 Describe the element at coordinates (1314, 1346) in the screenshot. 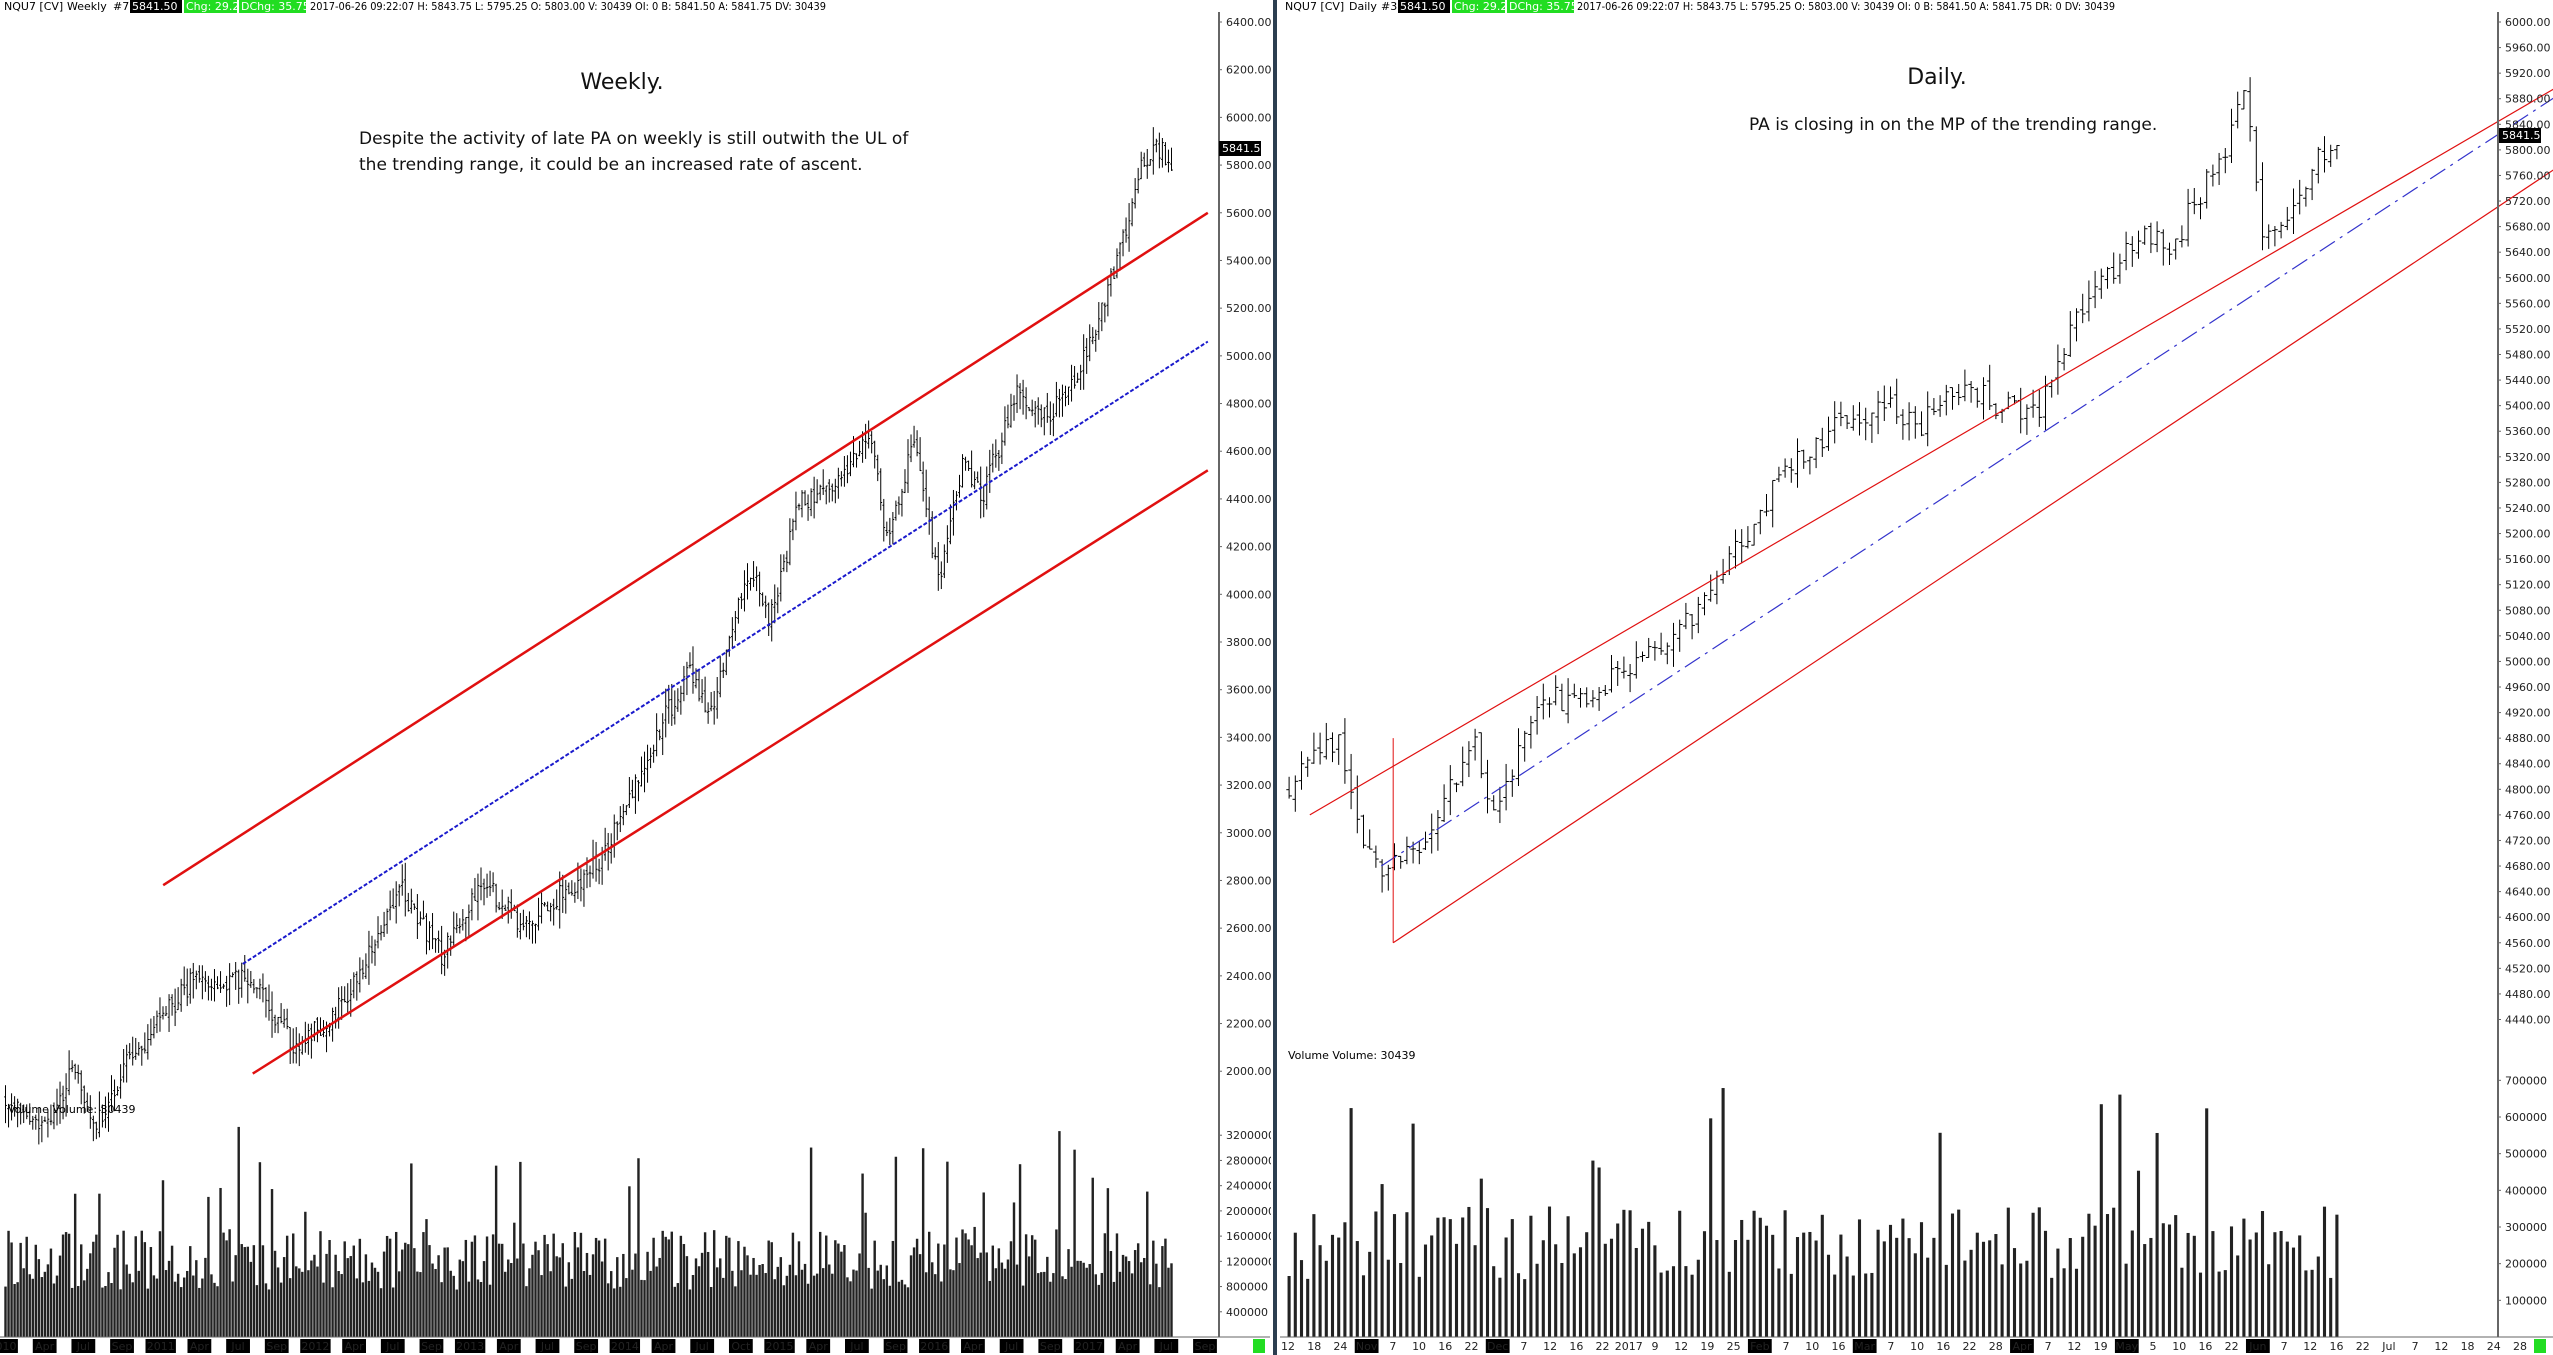

I see `date-tick-label: 18` at that location.